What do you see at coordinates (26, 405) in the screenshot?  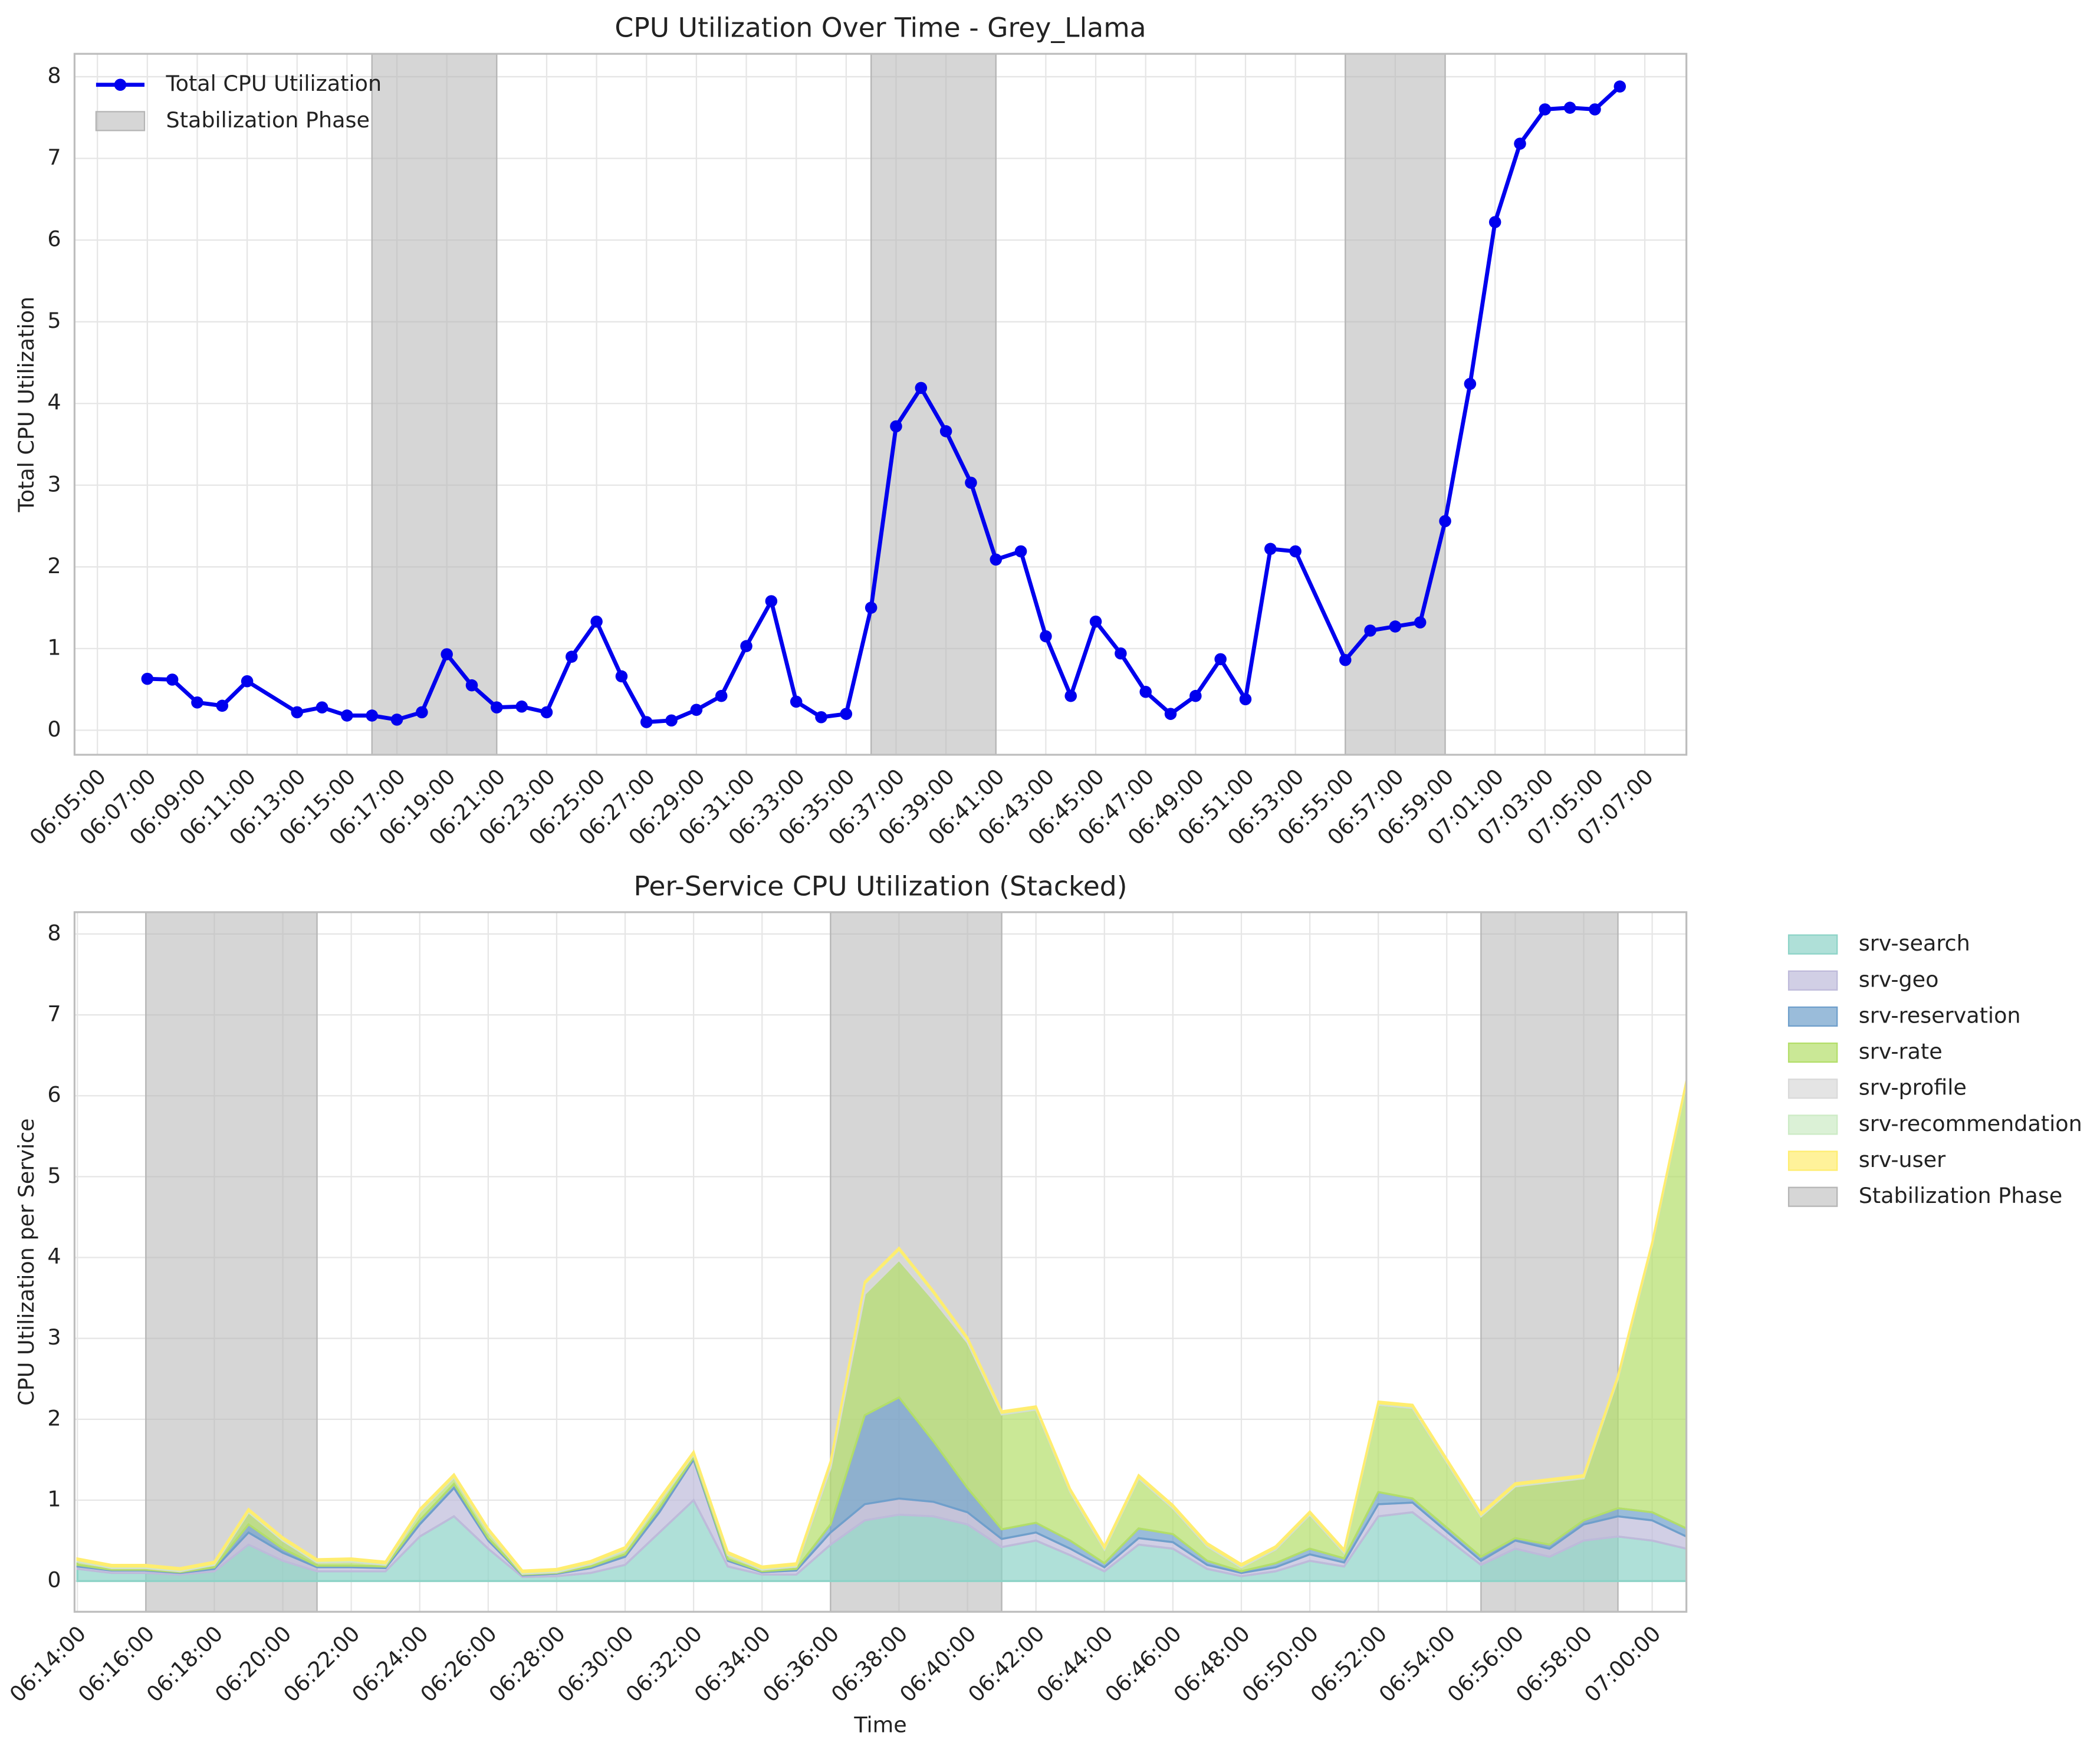 I see `y-axis-label: Total CPU Utilization` at bounding box center [26, 405].